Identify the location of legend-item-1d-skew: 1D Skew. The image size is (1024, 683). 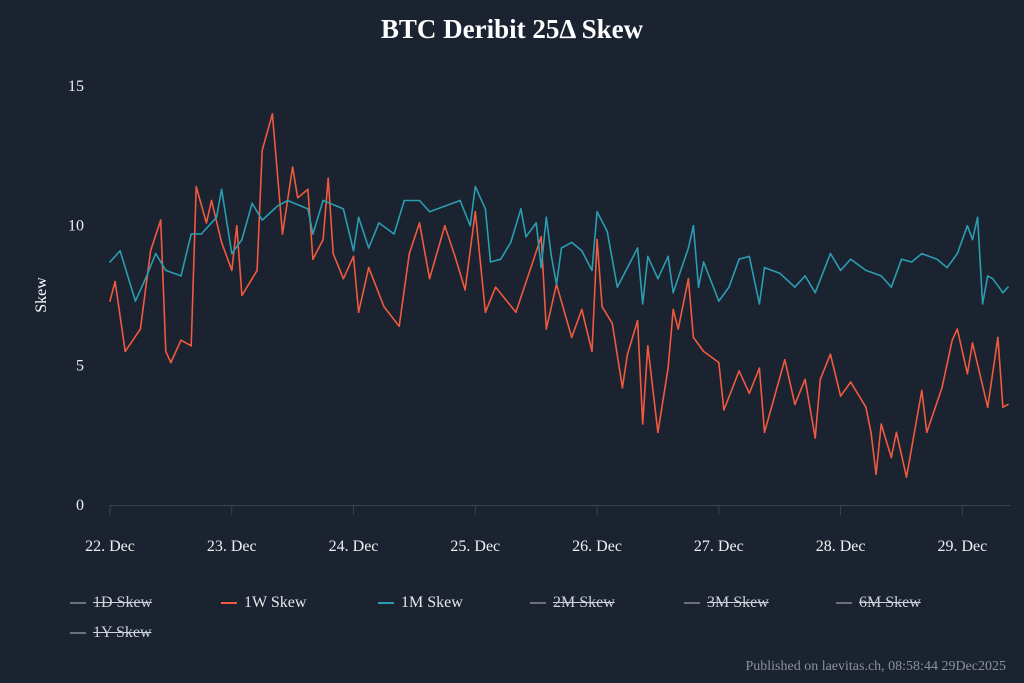
(111, 603).